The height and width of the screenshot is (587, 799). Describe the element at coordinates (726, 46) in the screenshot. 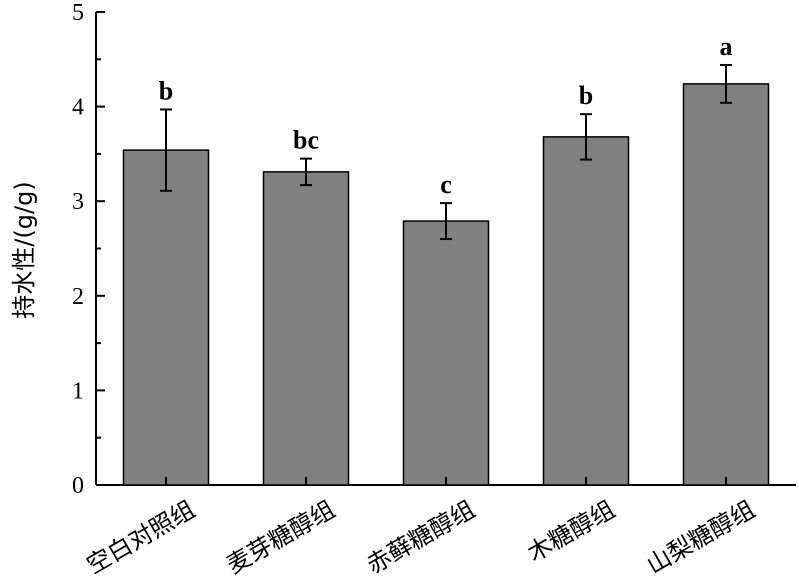

I see `significance-label: a` at that location.